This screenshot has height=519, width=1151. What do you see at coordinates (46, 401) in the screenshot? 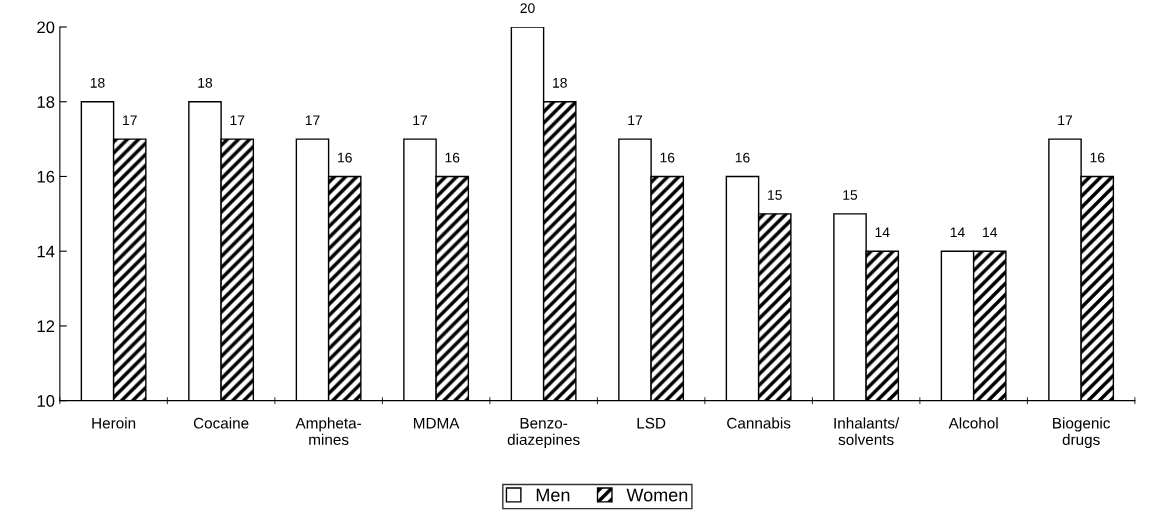
I see `y-tick-label: 10` at bounding box center [46, 401].